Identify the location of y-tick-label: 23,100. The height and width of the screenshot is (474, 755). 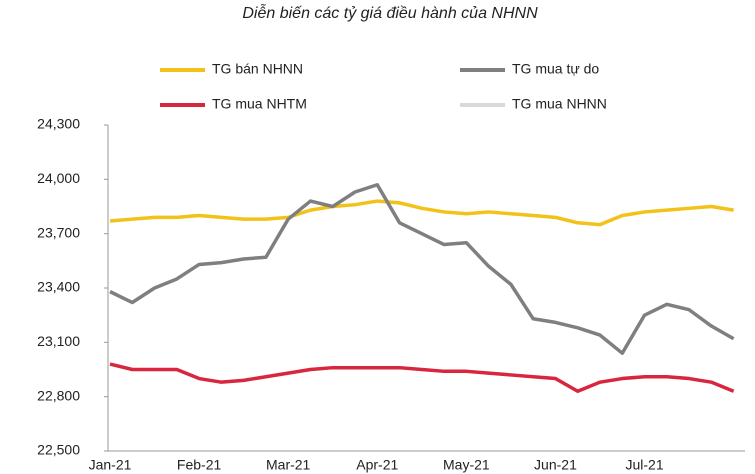
(58, 341).